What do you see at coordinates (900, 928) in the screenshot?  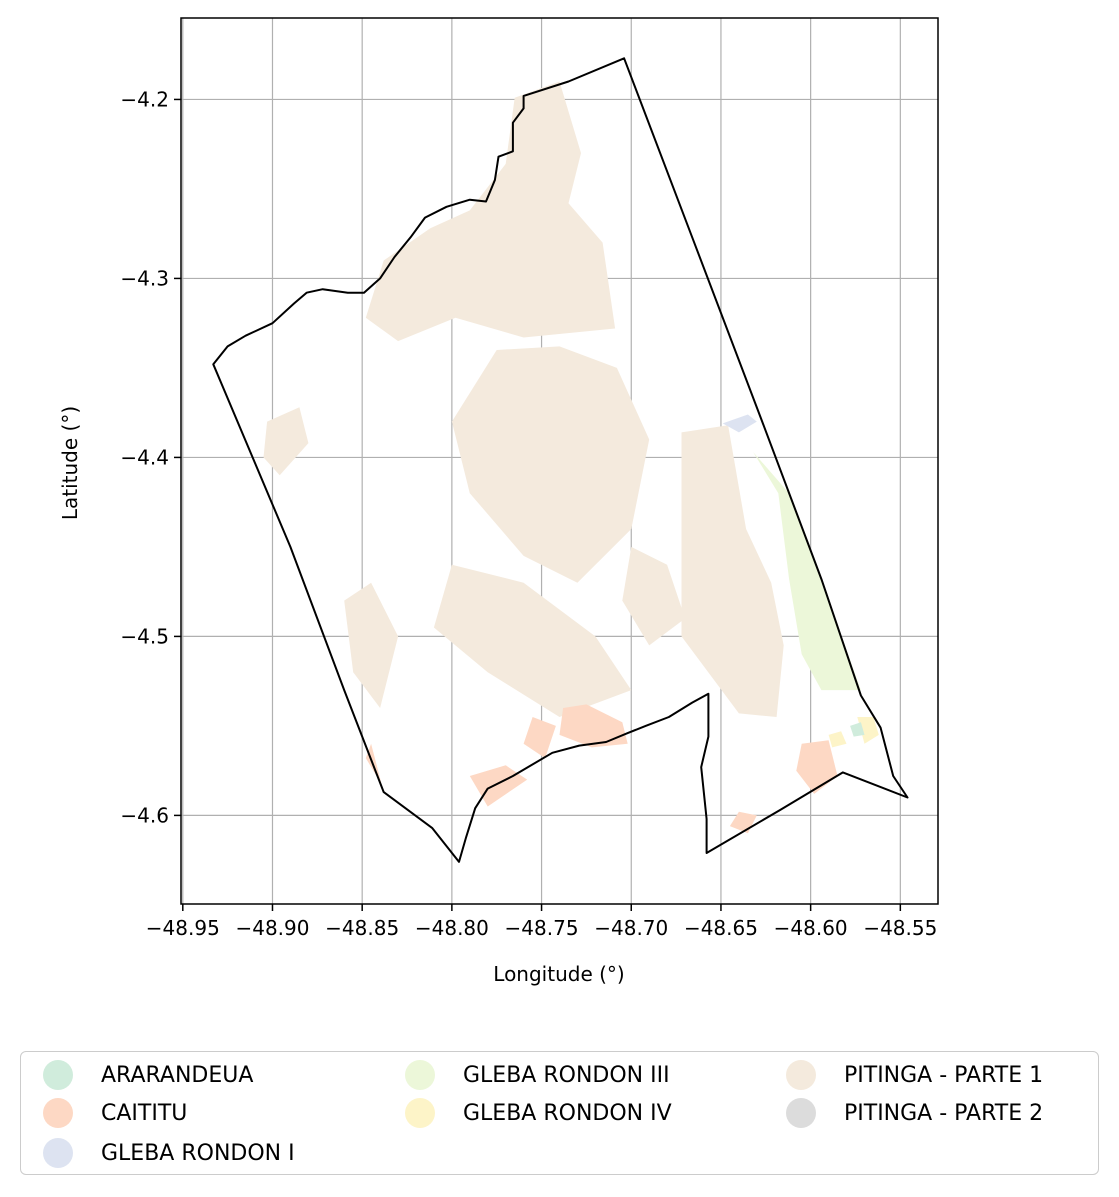 I see `x-tick-label: −48.55` at bounding box center [900, 928].